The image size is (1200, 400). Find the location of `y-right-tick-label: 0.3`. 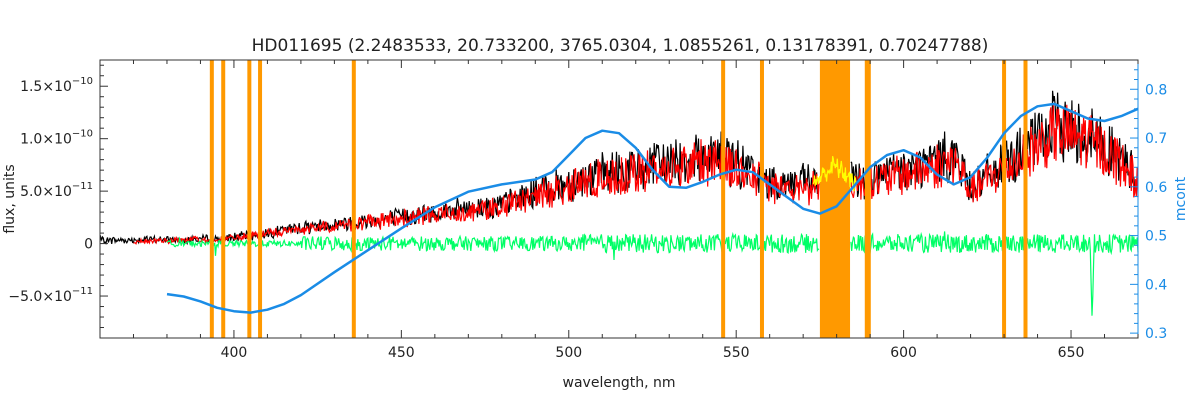

y-right-tick-label: 0.3 is located at coordinates (1156, 334).